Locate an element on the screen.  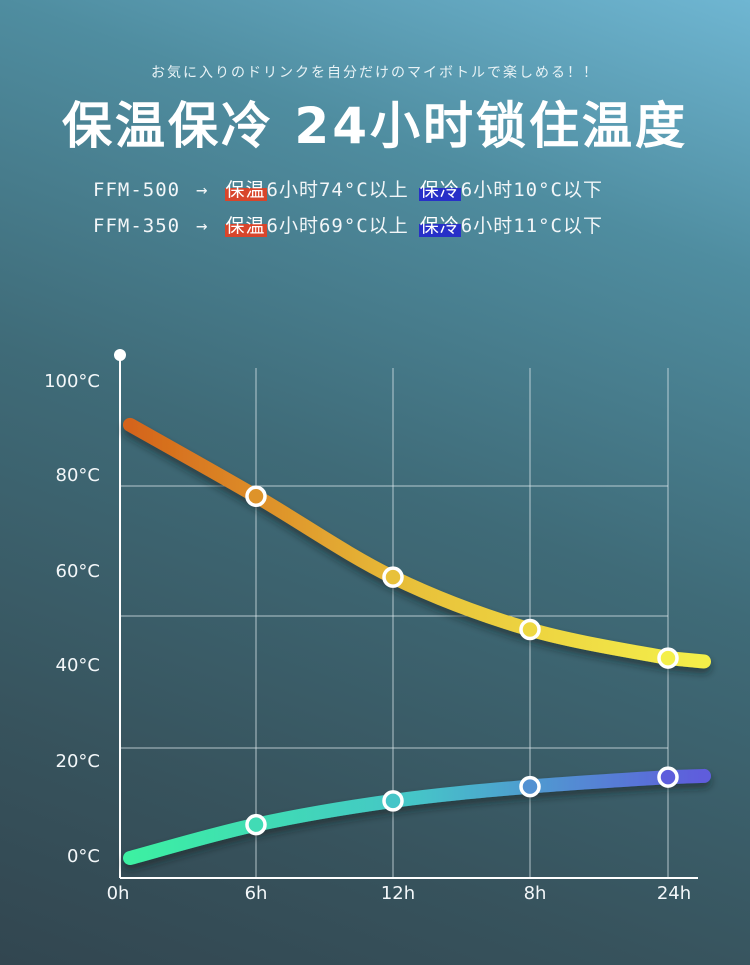
y-tick-label: 100°C is located at coordinates (72, 381).